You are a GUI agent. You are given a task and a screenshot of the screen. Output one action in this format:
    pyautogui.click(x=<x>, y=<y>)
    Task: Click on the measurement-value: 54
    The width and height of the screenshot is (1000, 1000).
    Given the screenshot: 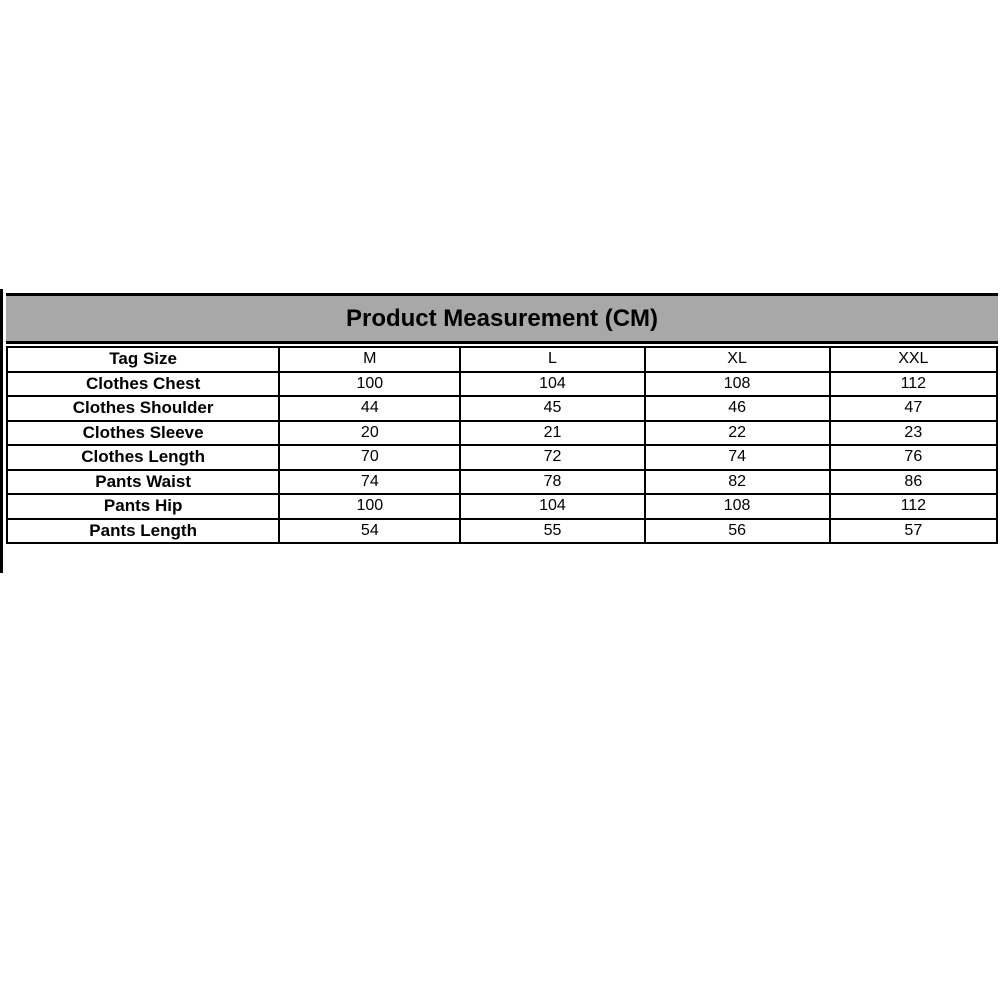 What is the action you would take?
    pyautogui.click(x=370, y=530)
    